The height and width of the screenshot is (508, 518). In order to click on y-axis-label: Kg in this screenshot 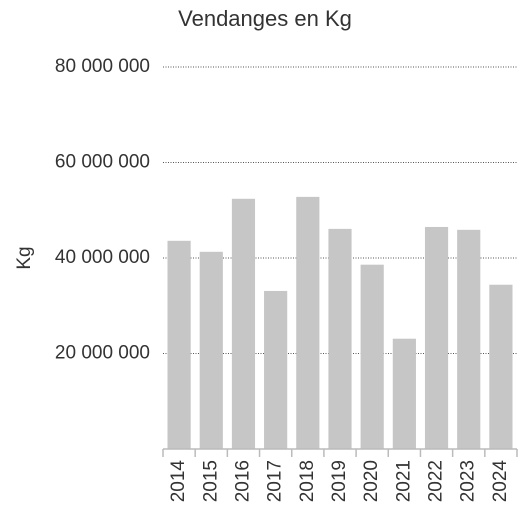, I will do `click(24, 257)`.